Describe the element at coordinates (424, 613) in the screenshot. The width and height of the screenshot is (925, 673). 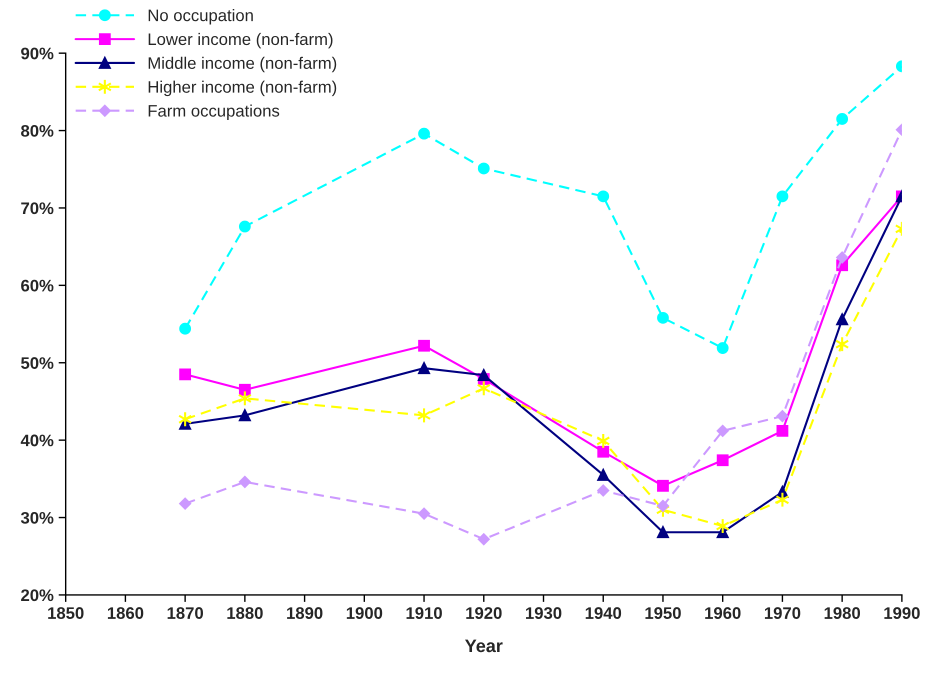
I see `x-tick-label: 1910` at that location.